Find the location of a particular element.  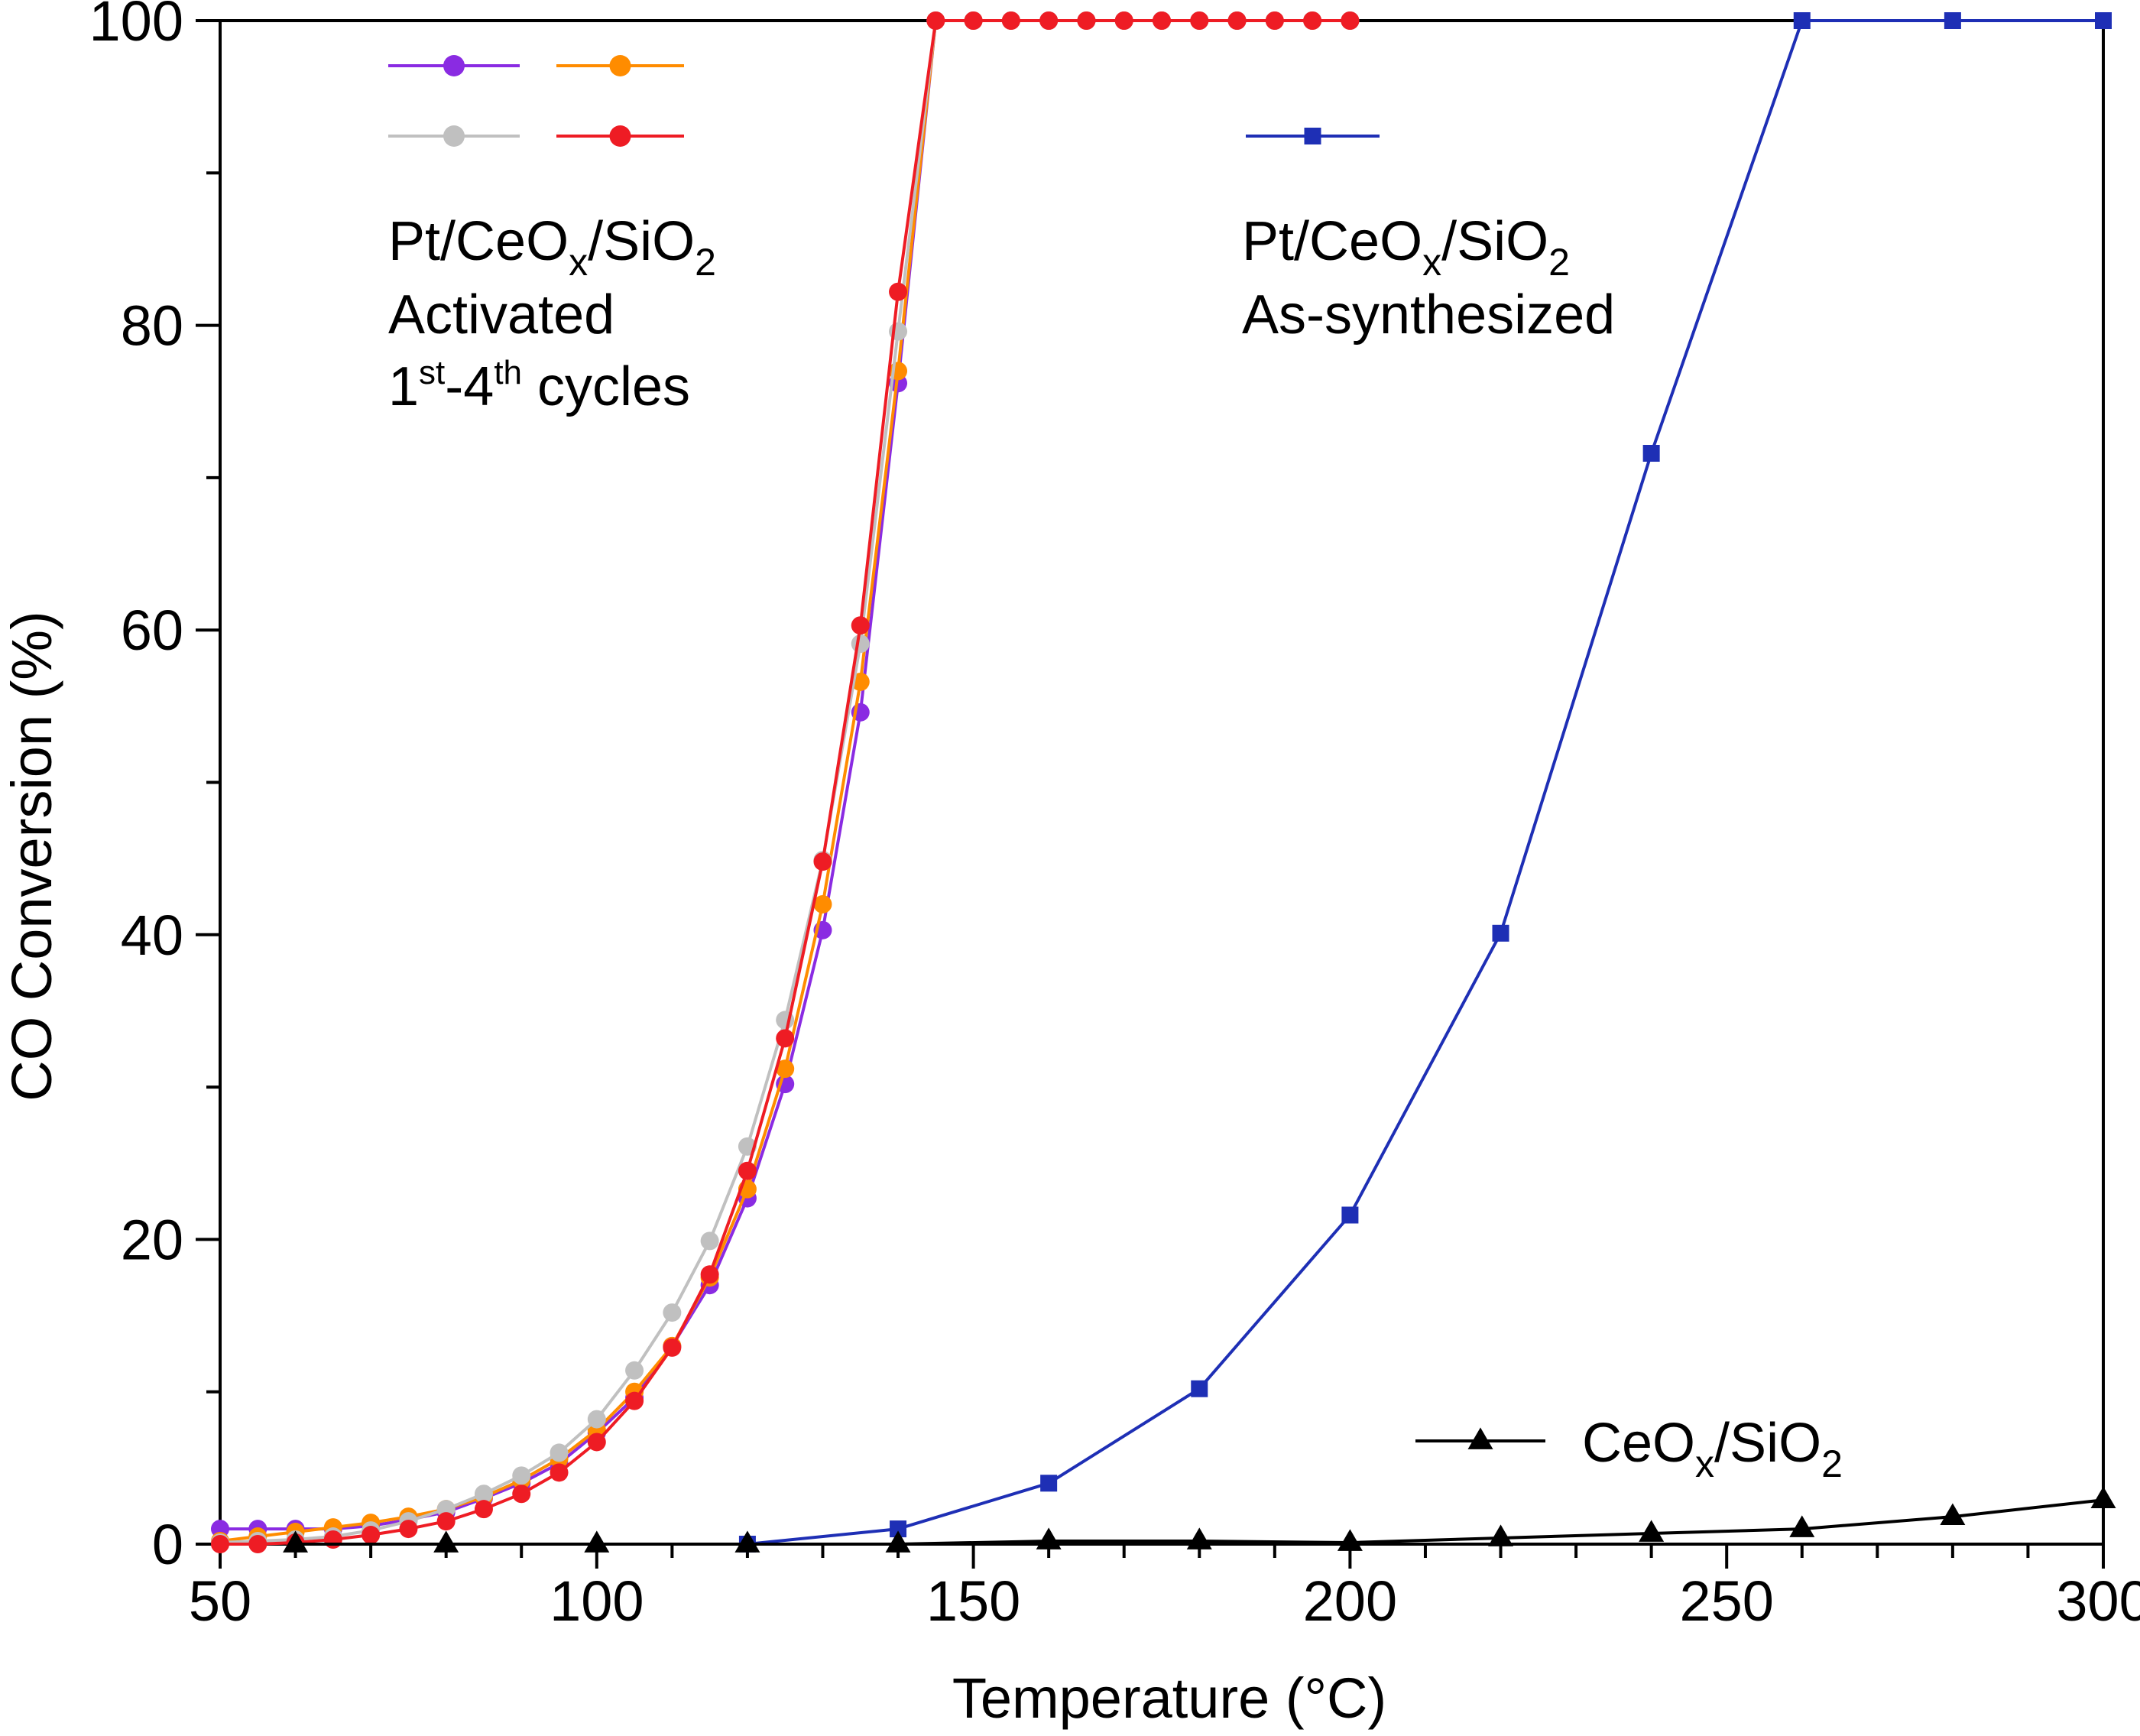

annotation-activated-line2: Activated is located at coordinates (501, 315).